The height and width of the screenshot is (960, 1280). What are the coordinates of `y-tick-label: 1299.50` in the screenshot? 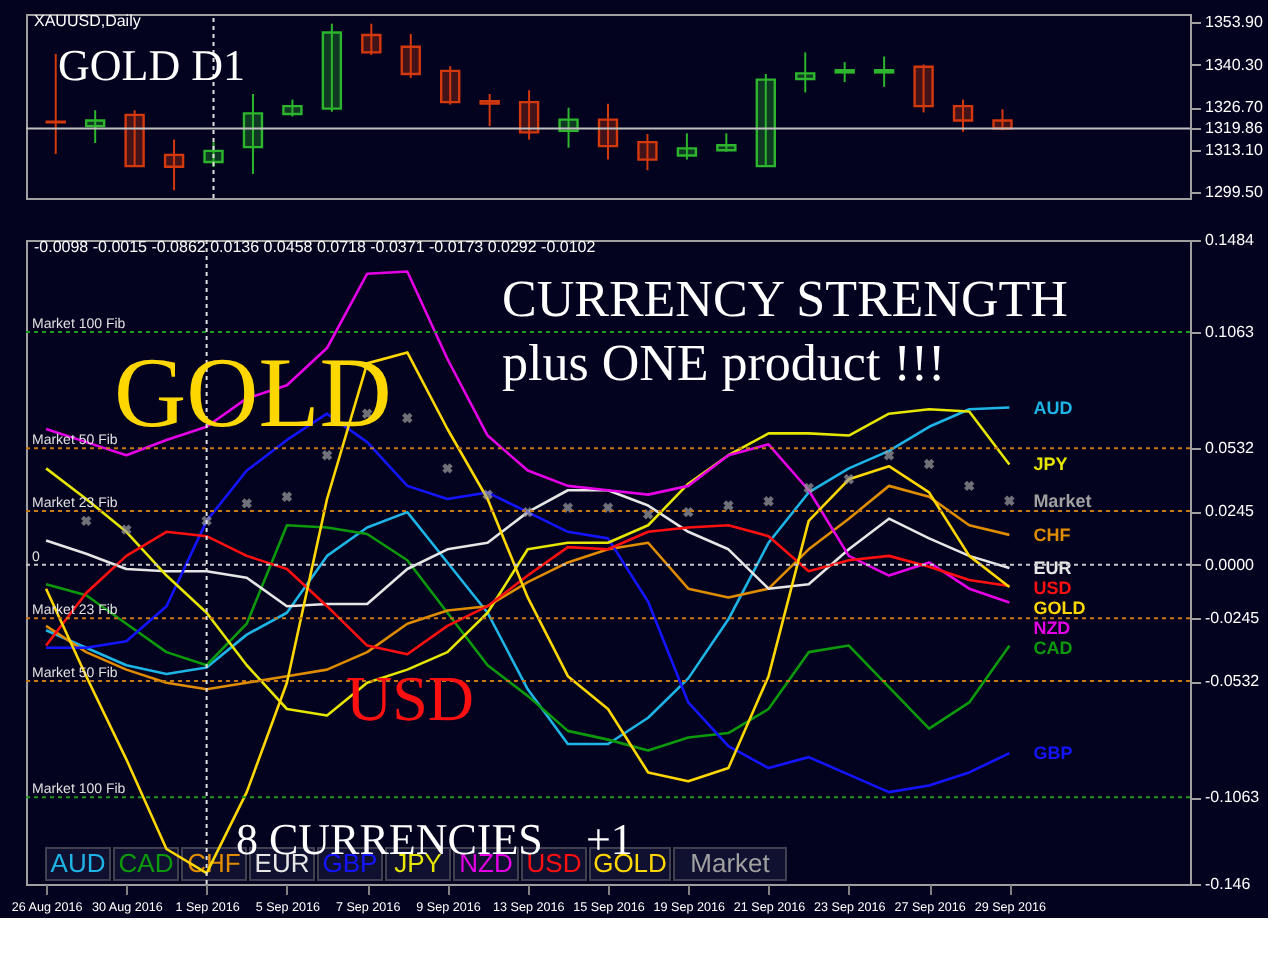 It's located at (1234, 192).